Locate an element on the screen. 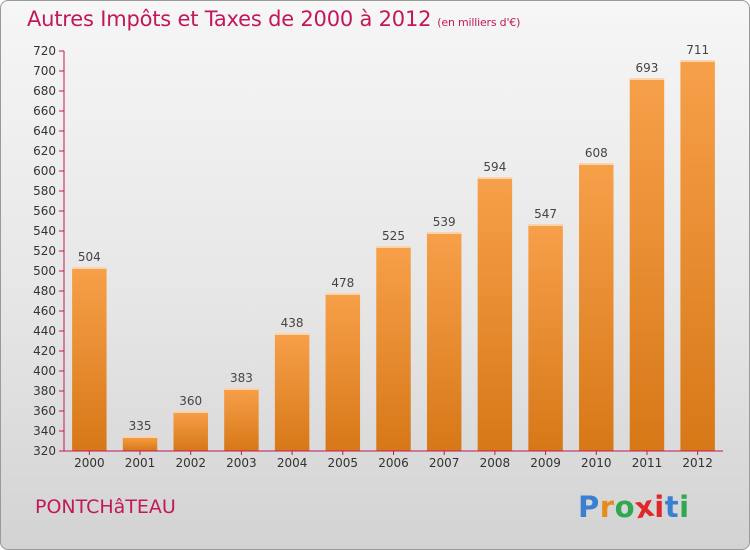 Image resolution: width=750 pixels, height=550 pixels. city-name: PONTCHâTEAU is located at coordinates (105, 507).